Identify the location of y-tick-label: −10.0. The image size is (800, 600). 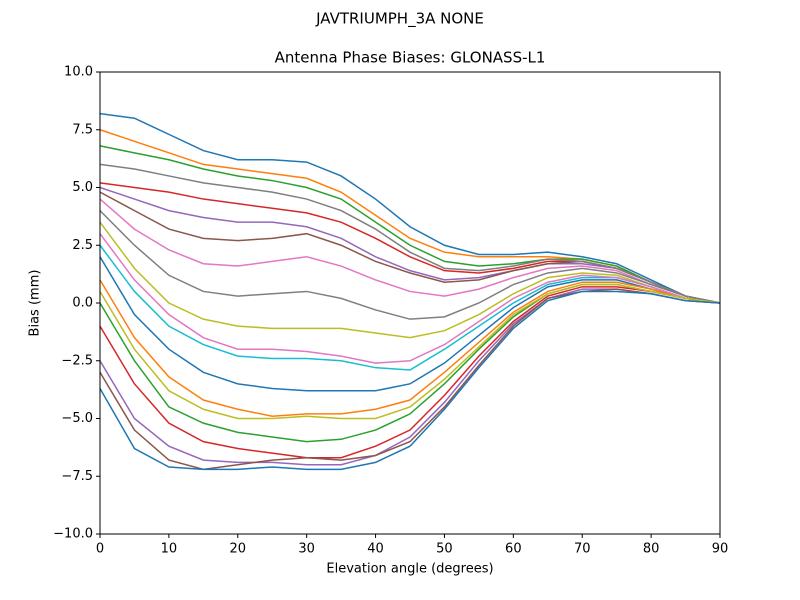
(73, 534).